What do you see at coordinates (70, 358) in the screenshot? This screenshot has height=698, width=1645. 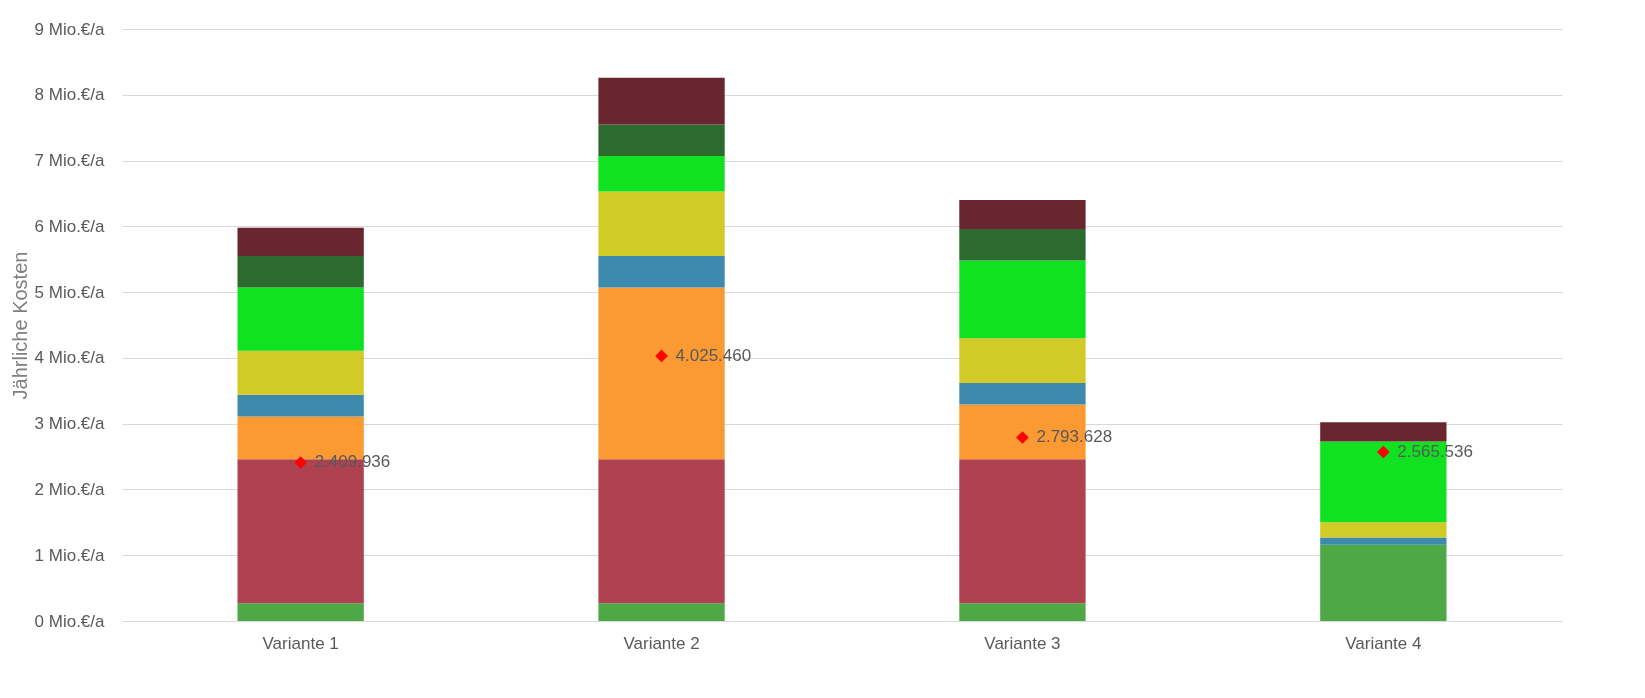 I see `y-tick-label: 4 Mio.€/a` at bounding box center [70, 358].